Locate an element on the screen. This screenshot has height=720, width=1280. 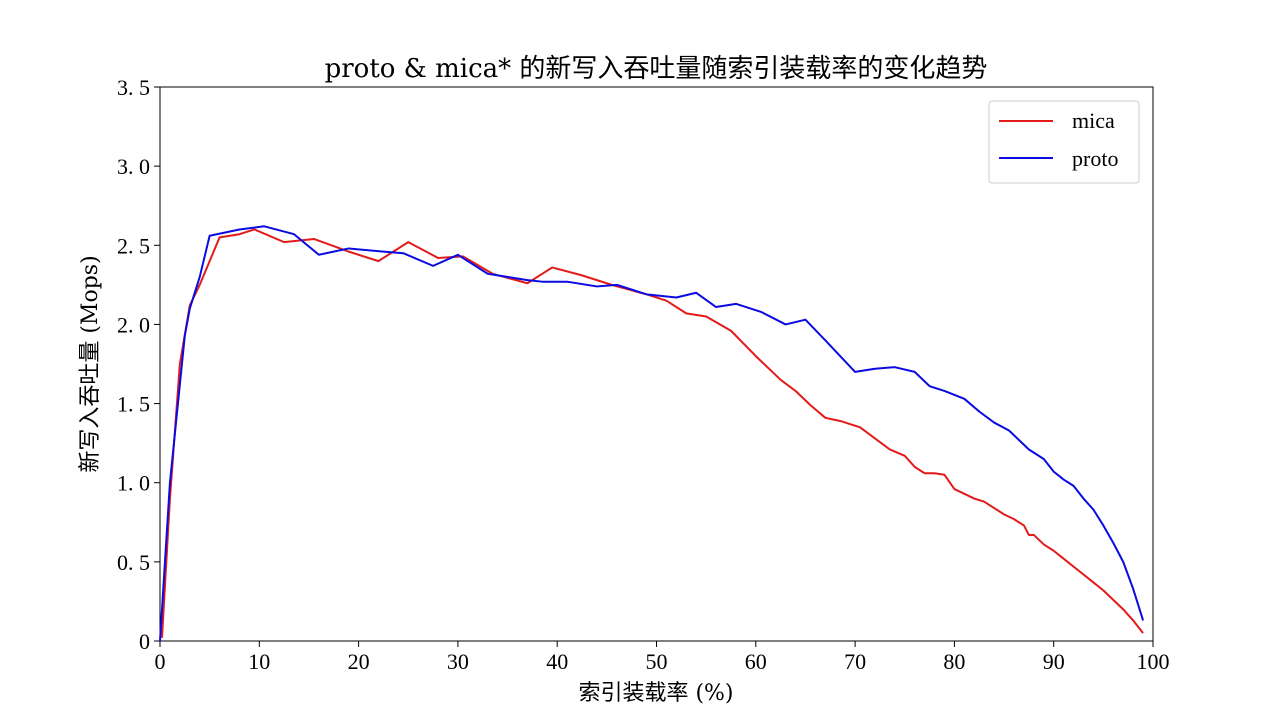
x-tick-label: 50 is located at coordinates (657, 661).